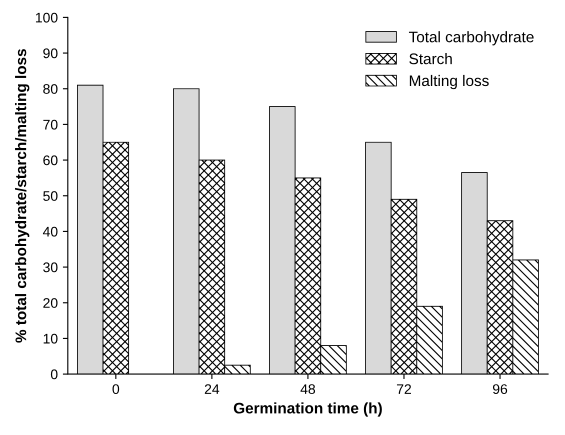 Image resolution: width=565 pixels, height=435 pixels. Describe the element at coordinates (50, 267) in the screenshot. I see `y-tick-label: 30` at that location.